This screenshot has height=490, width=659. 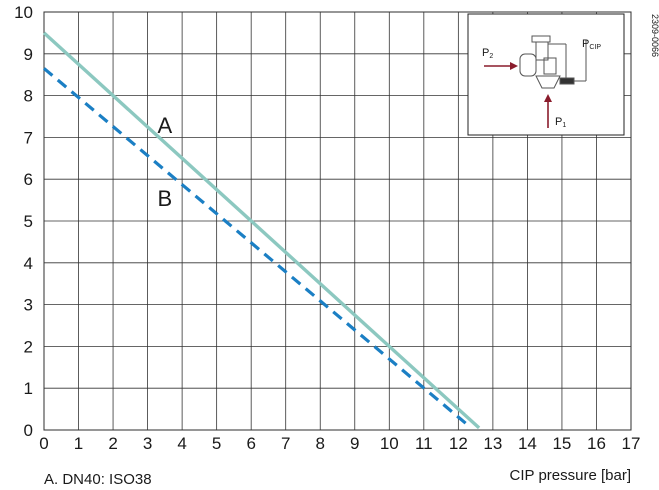 I want to click on x-tick-label: 9, so click(x=354, y=443).